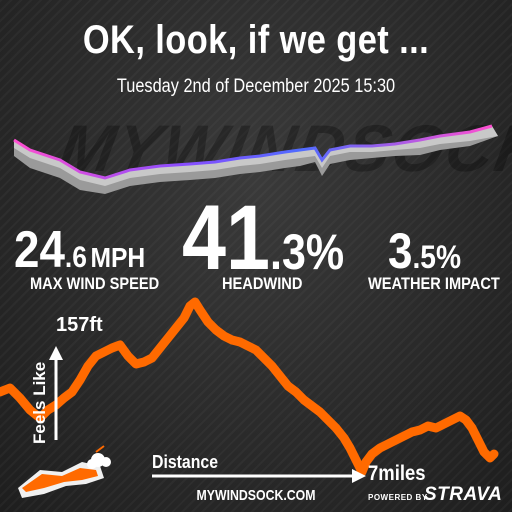 The height and width of the screenshot is (512, 512). I want to click on max-wind-speed-decimal: .6, so click(75, 257).